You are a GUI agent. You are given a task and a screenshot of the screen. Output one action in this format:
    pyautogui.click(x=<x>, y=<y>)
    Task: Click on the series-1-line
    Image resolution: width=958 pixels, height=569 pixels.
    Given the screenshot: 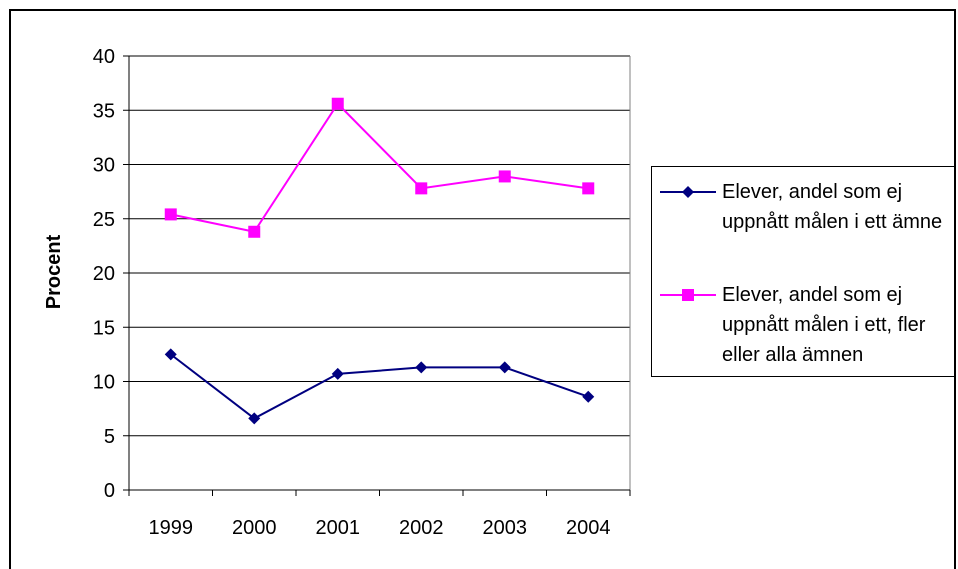 What is the action you would take?
    pyautogui.click(x=379, y=386)
    